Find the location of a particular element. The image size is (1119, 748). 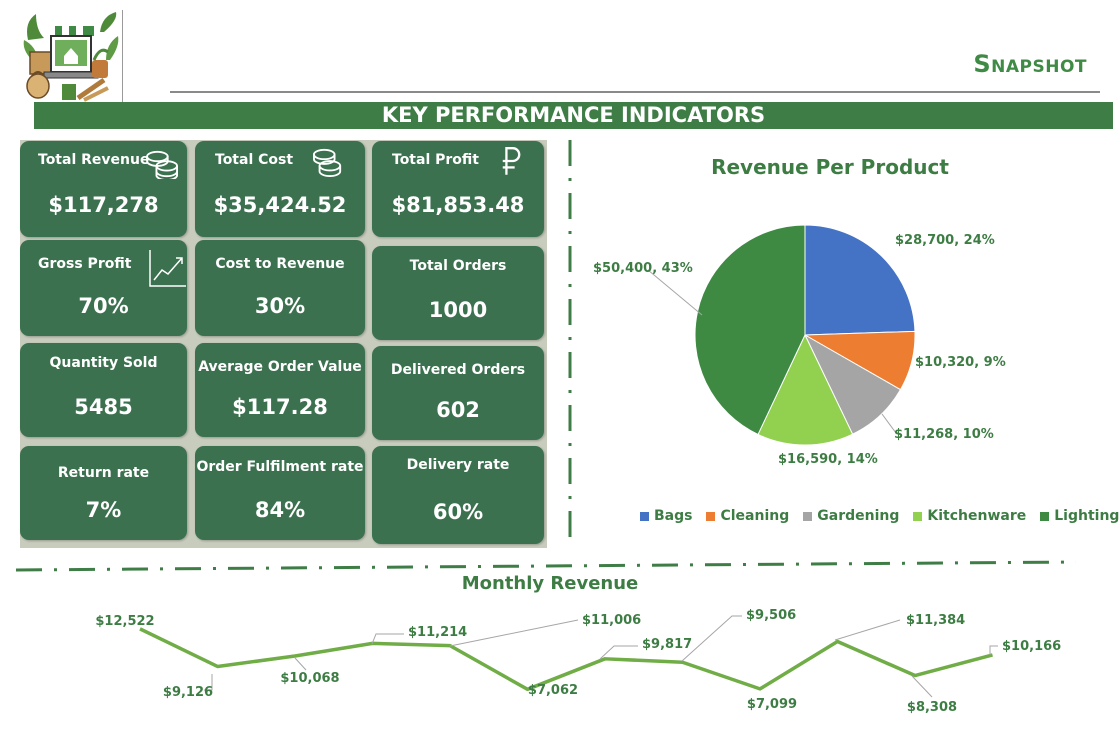

pie-data-label: $16,590, 14% is located at coordinates (828, 459).